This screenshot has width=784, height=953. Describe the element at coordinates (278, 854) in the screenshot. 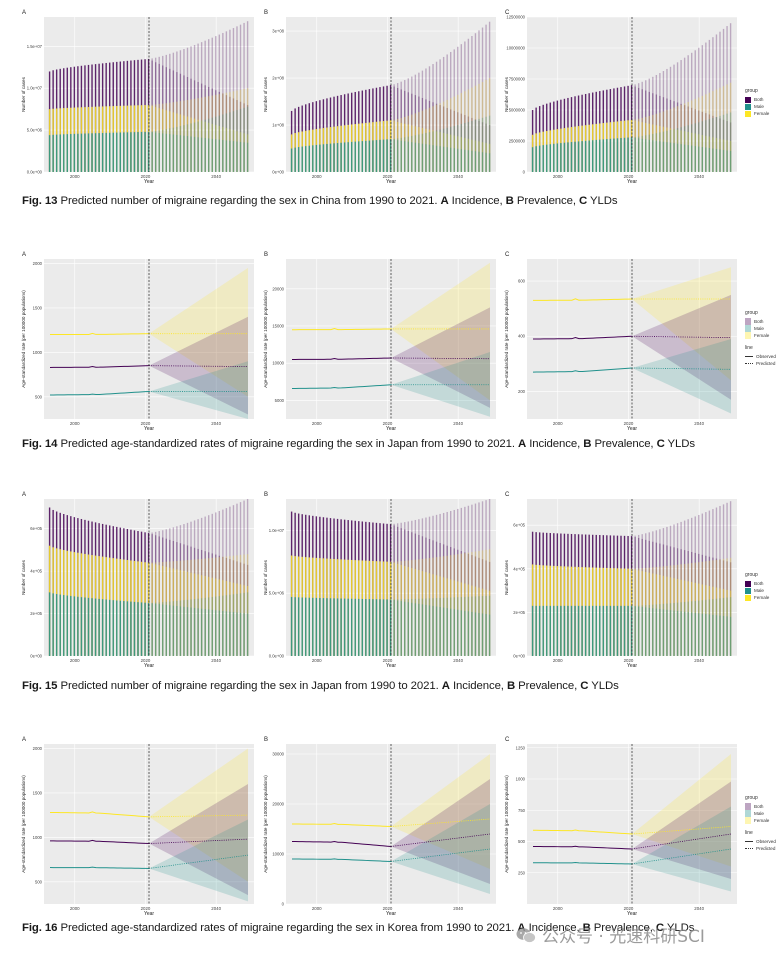

I see `y-tick-label: 10000` at that location.